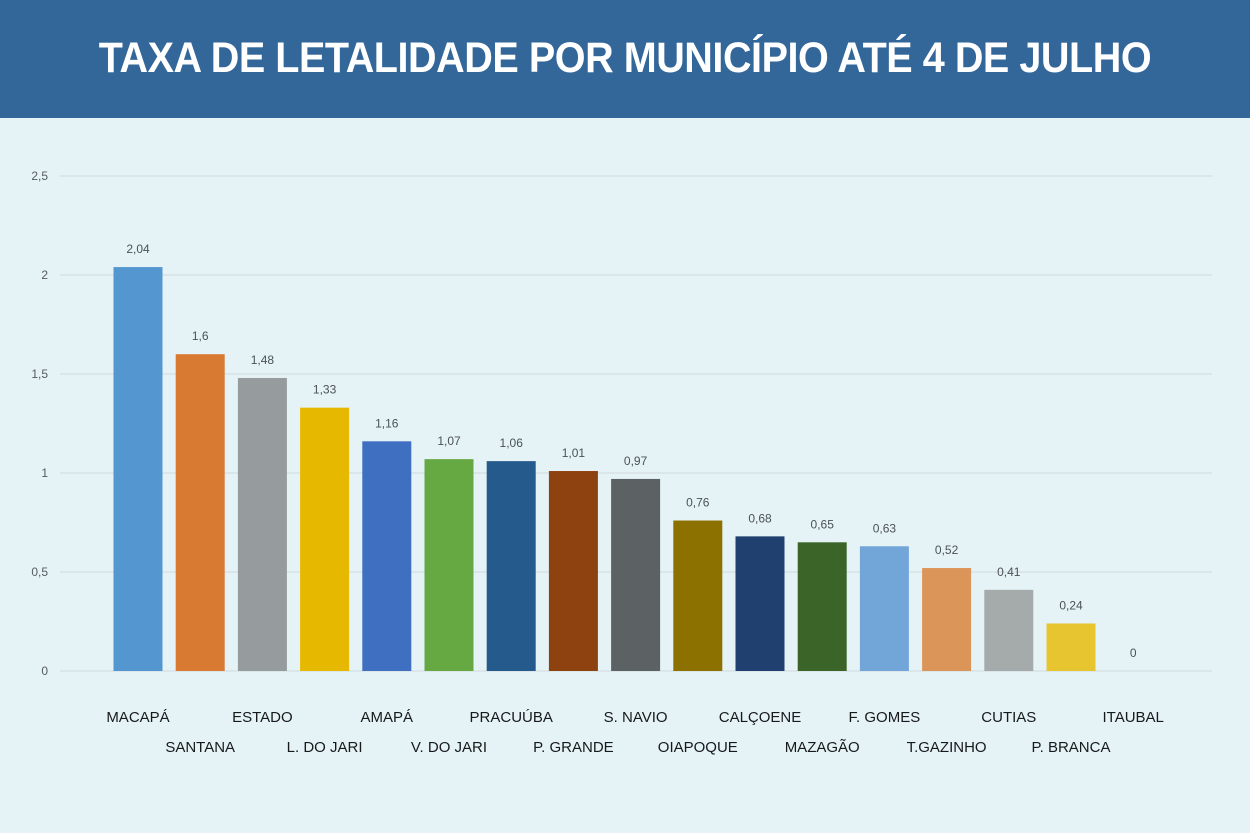 The height and width of the screenshot is (833, 1250). I want to click on data-label: 1,6, so click(200, 336).